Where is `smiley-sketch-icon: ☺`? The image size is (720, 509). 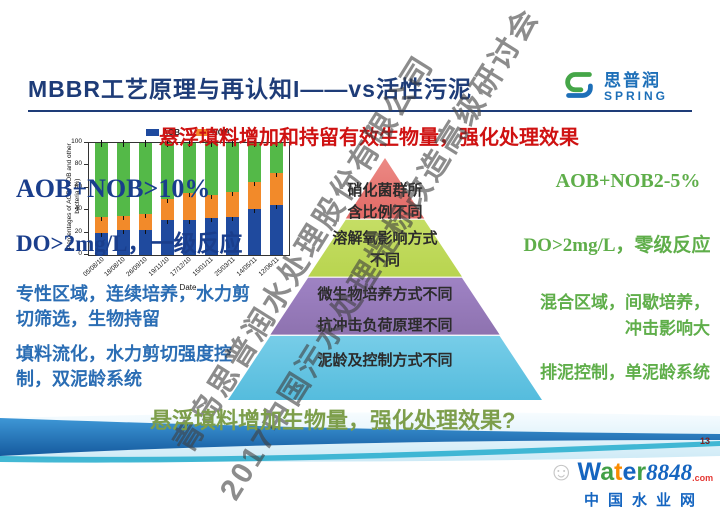 smiley-sketch-icon: ☺ is located at coordinates (561, 471).